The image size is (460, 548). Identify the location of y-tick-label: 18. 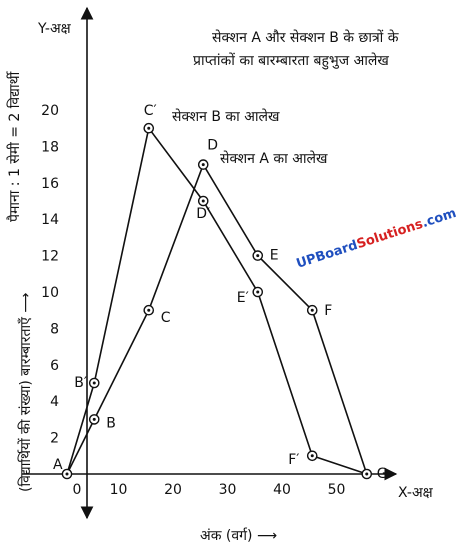
(50, 147).